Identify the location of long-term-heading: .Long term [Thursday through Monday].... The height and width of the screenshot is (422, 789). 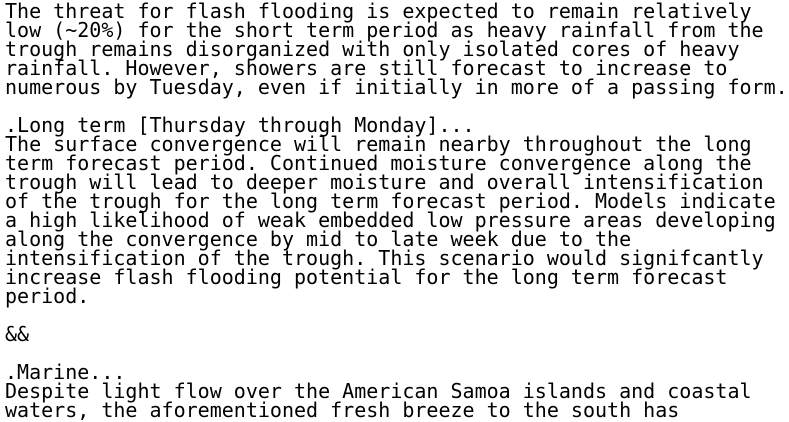
(240, 125).